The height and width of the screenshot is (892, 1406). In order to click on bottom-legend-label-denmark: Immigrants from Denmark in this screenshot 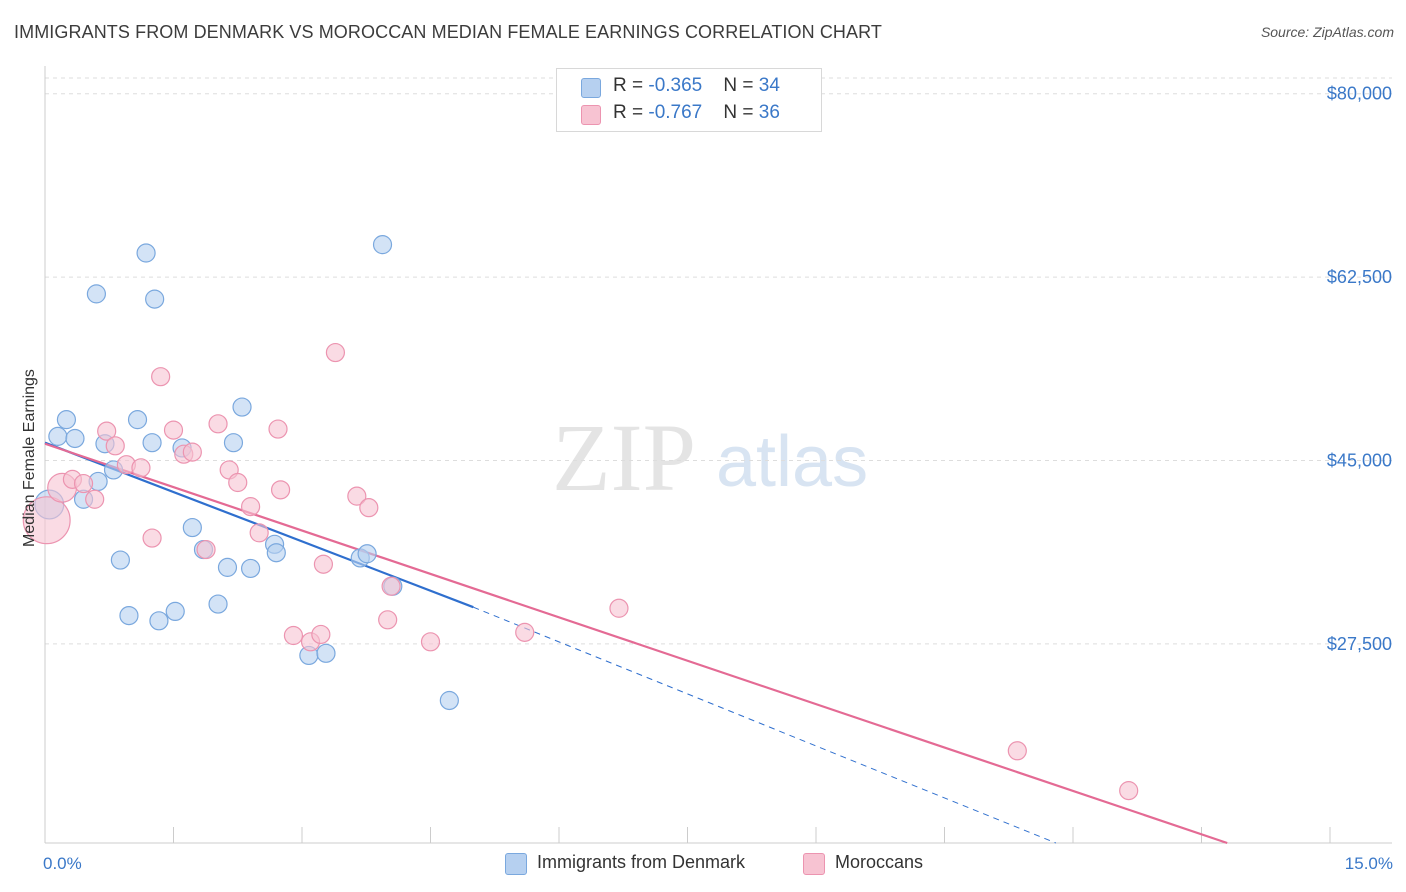, I will do `click(641, 862)`.